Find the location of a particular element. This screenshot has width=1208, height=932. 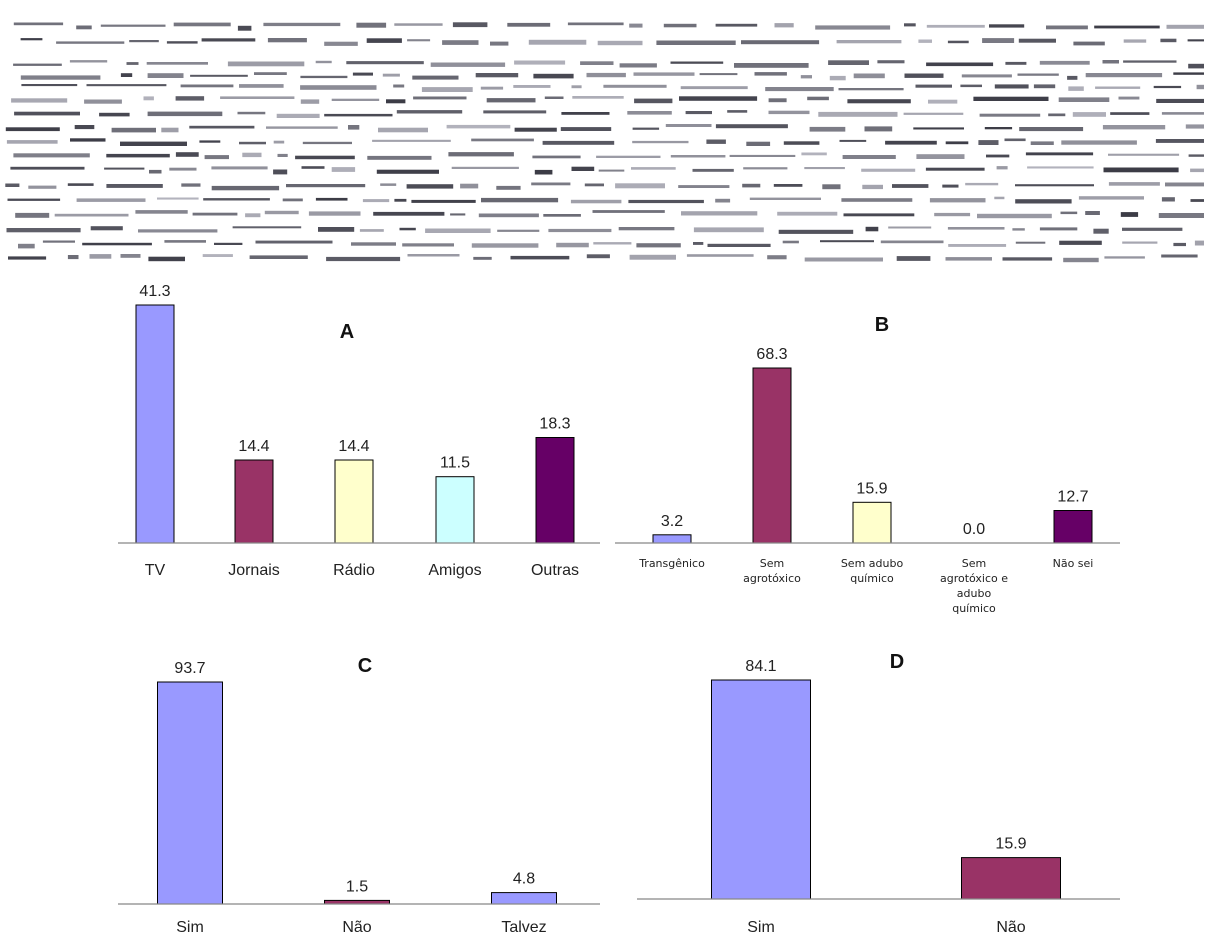

tick-label: Sim is located at coordinates (190, 925).